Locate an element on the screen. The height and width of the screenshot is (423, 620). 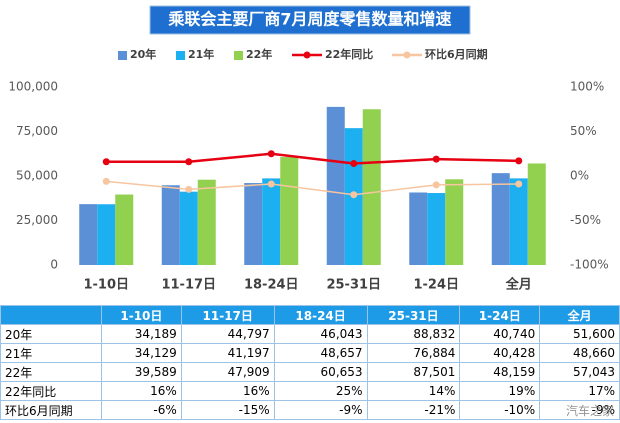
table-cell: 环比6月同期 is located at coordinates (51, 410).